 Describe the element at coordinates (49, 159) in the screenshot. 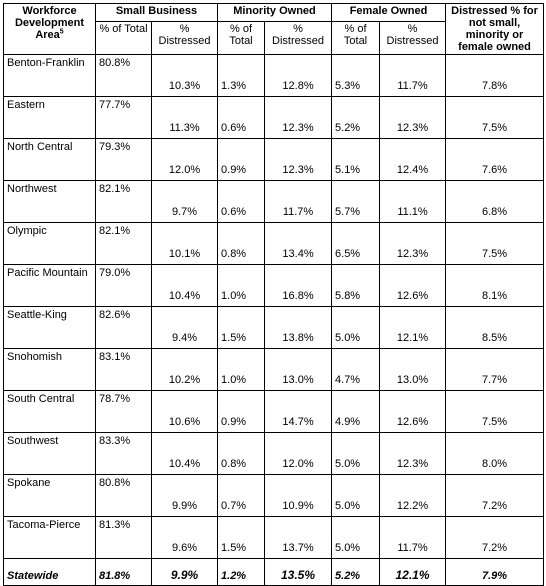

I see `area-cell: North Central` at that location.